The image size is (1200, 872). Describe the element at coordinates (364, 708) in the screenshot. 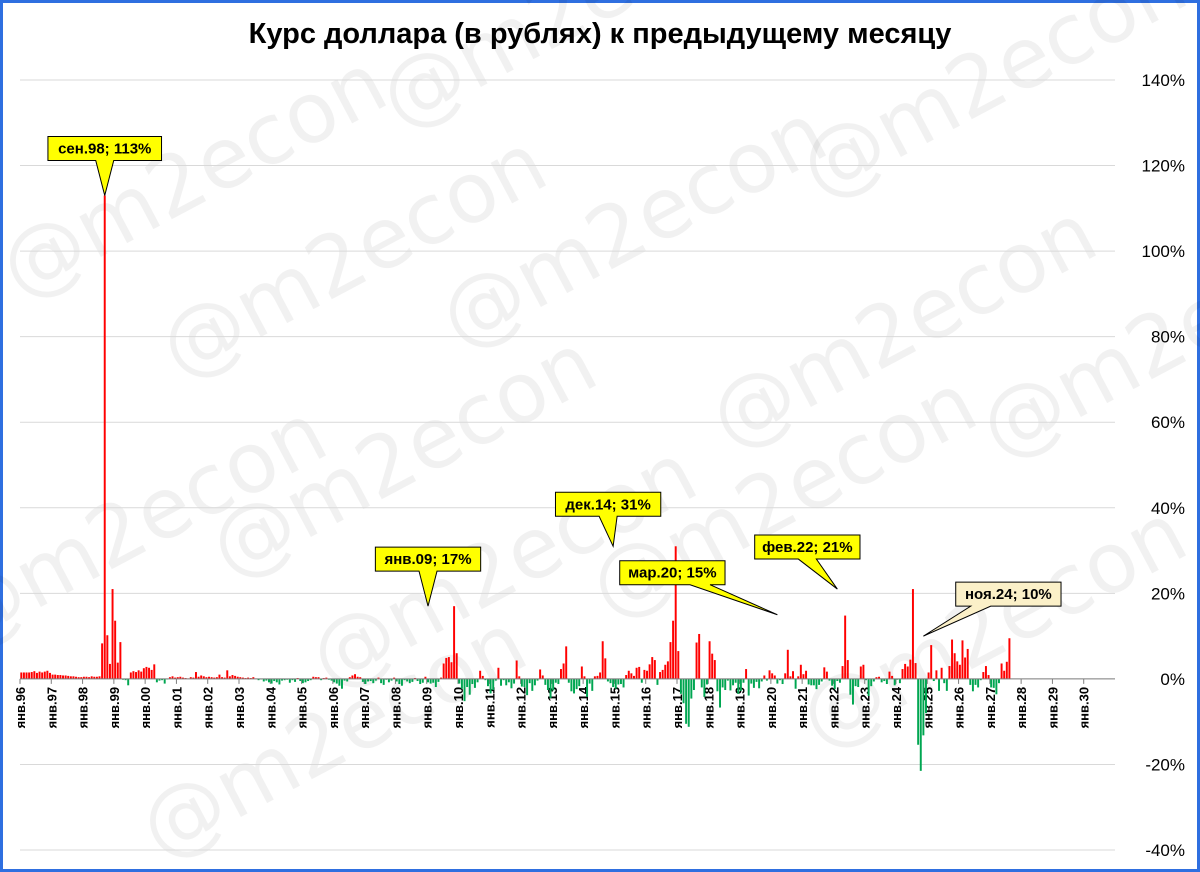

I see `x-tick-label: янв.07` at that location.